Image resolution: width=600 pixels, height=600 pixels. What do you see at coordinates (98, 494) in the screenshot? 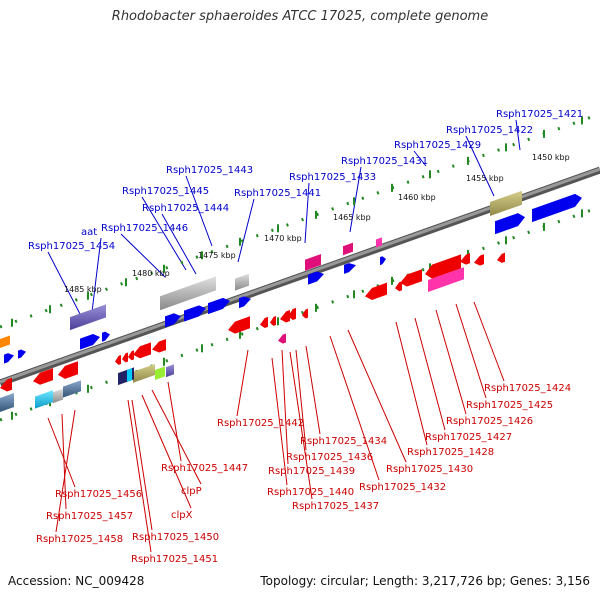
I see `gene-label-minus: Rsph17025_1456` at bounding box center [98, 494].